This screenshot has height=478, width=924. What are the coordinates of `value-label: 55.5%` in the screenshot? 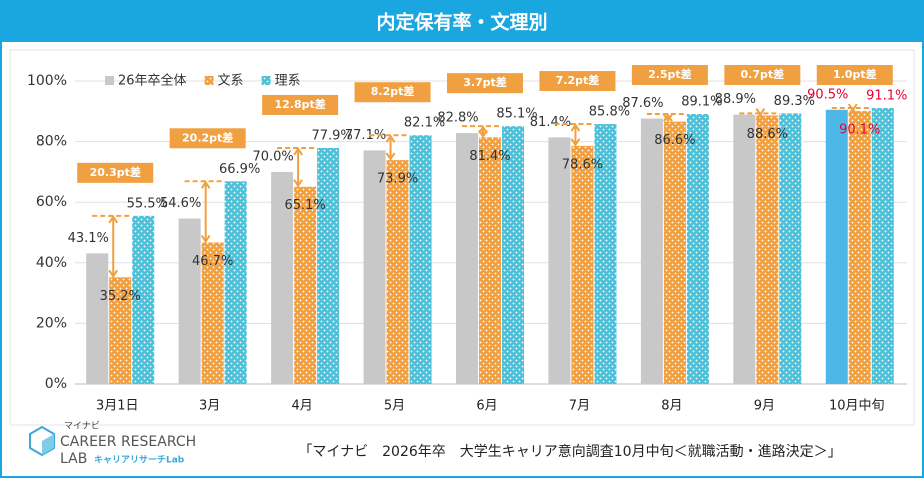 It's located at (147, 203).